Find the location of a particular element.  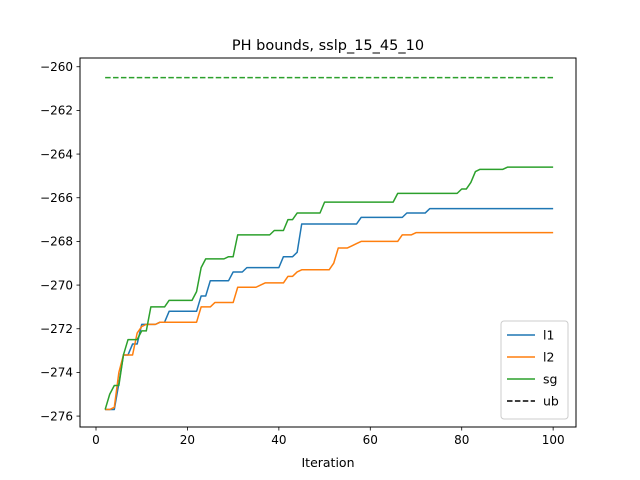

x-axis-label: Iteration is located at coordinates (327, 462).